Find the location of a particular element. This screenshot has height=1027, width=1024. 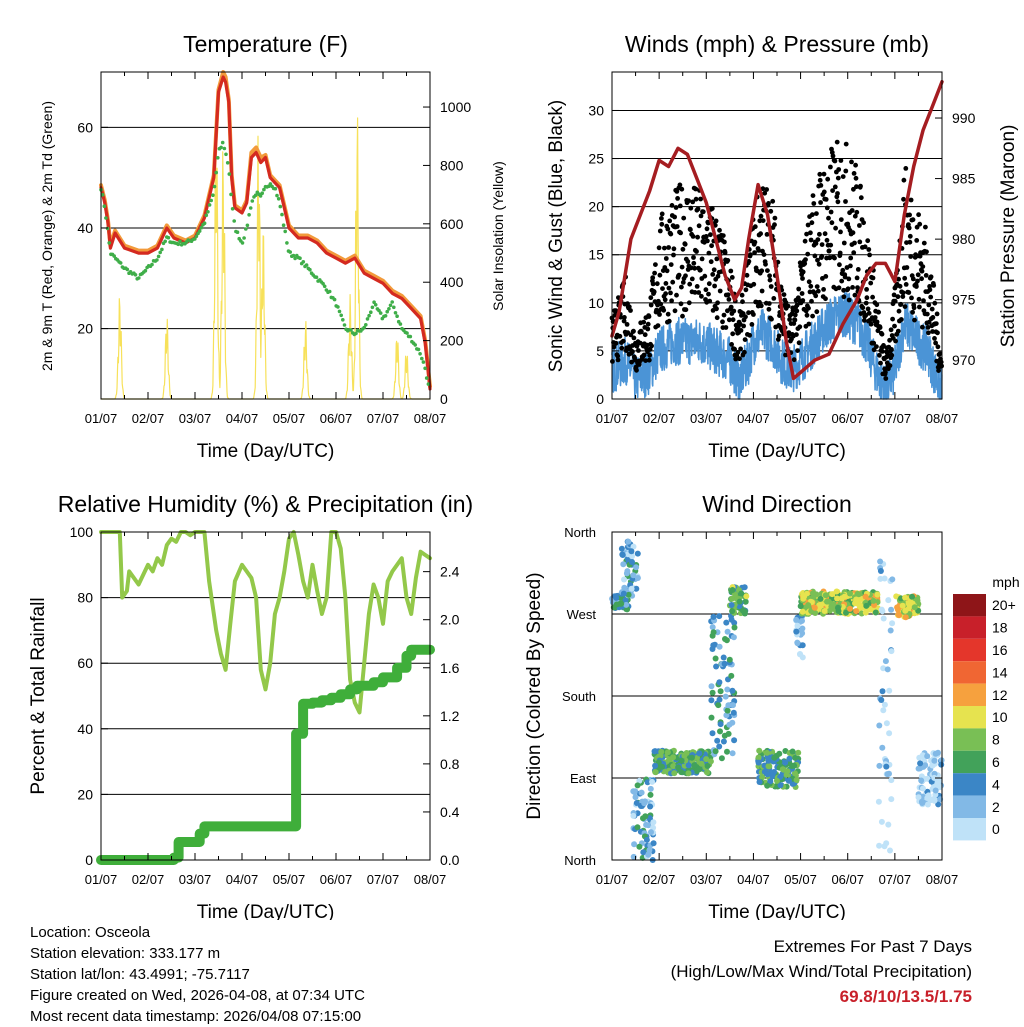

y-tick-label: 10 is located at coordinates (596, 303).